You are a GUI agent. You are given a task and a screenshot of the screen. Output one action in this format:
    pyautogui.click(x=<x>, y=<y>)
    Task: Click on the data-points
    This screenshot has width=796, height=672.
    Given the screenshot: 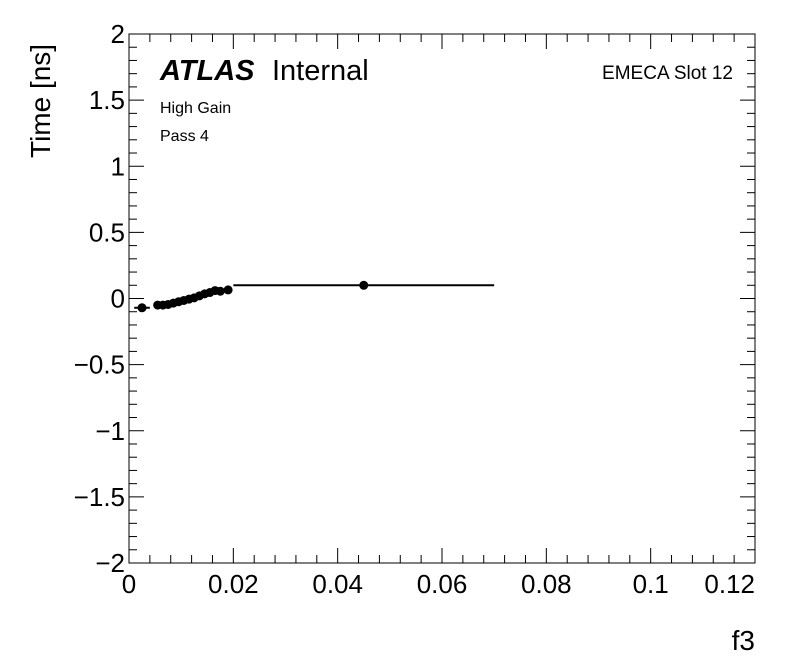 What is the action you would take?
    pyautogui.click(x=314, y=296)
    